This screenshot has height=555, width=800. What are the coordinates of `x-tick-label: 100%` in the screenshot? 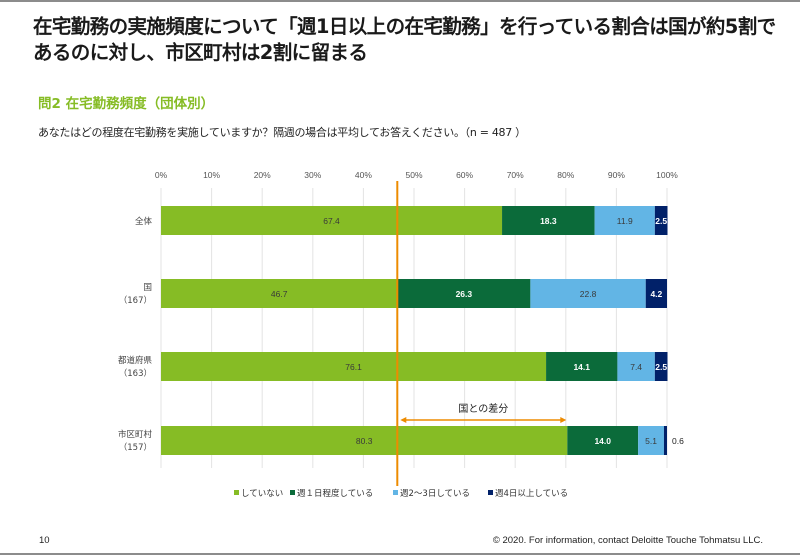 It's located at (667, 175).